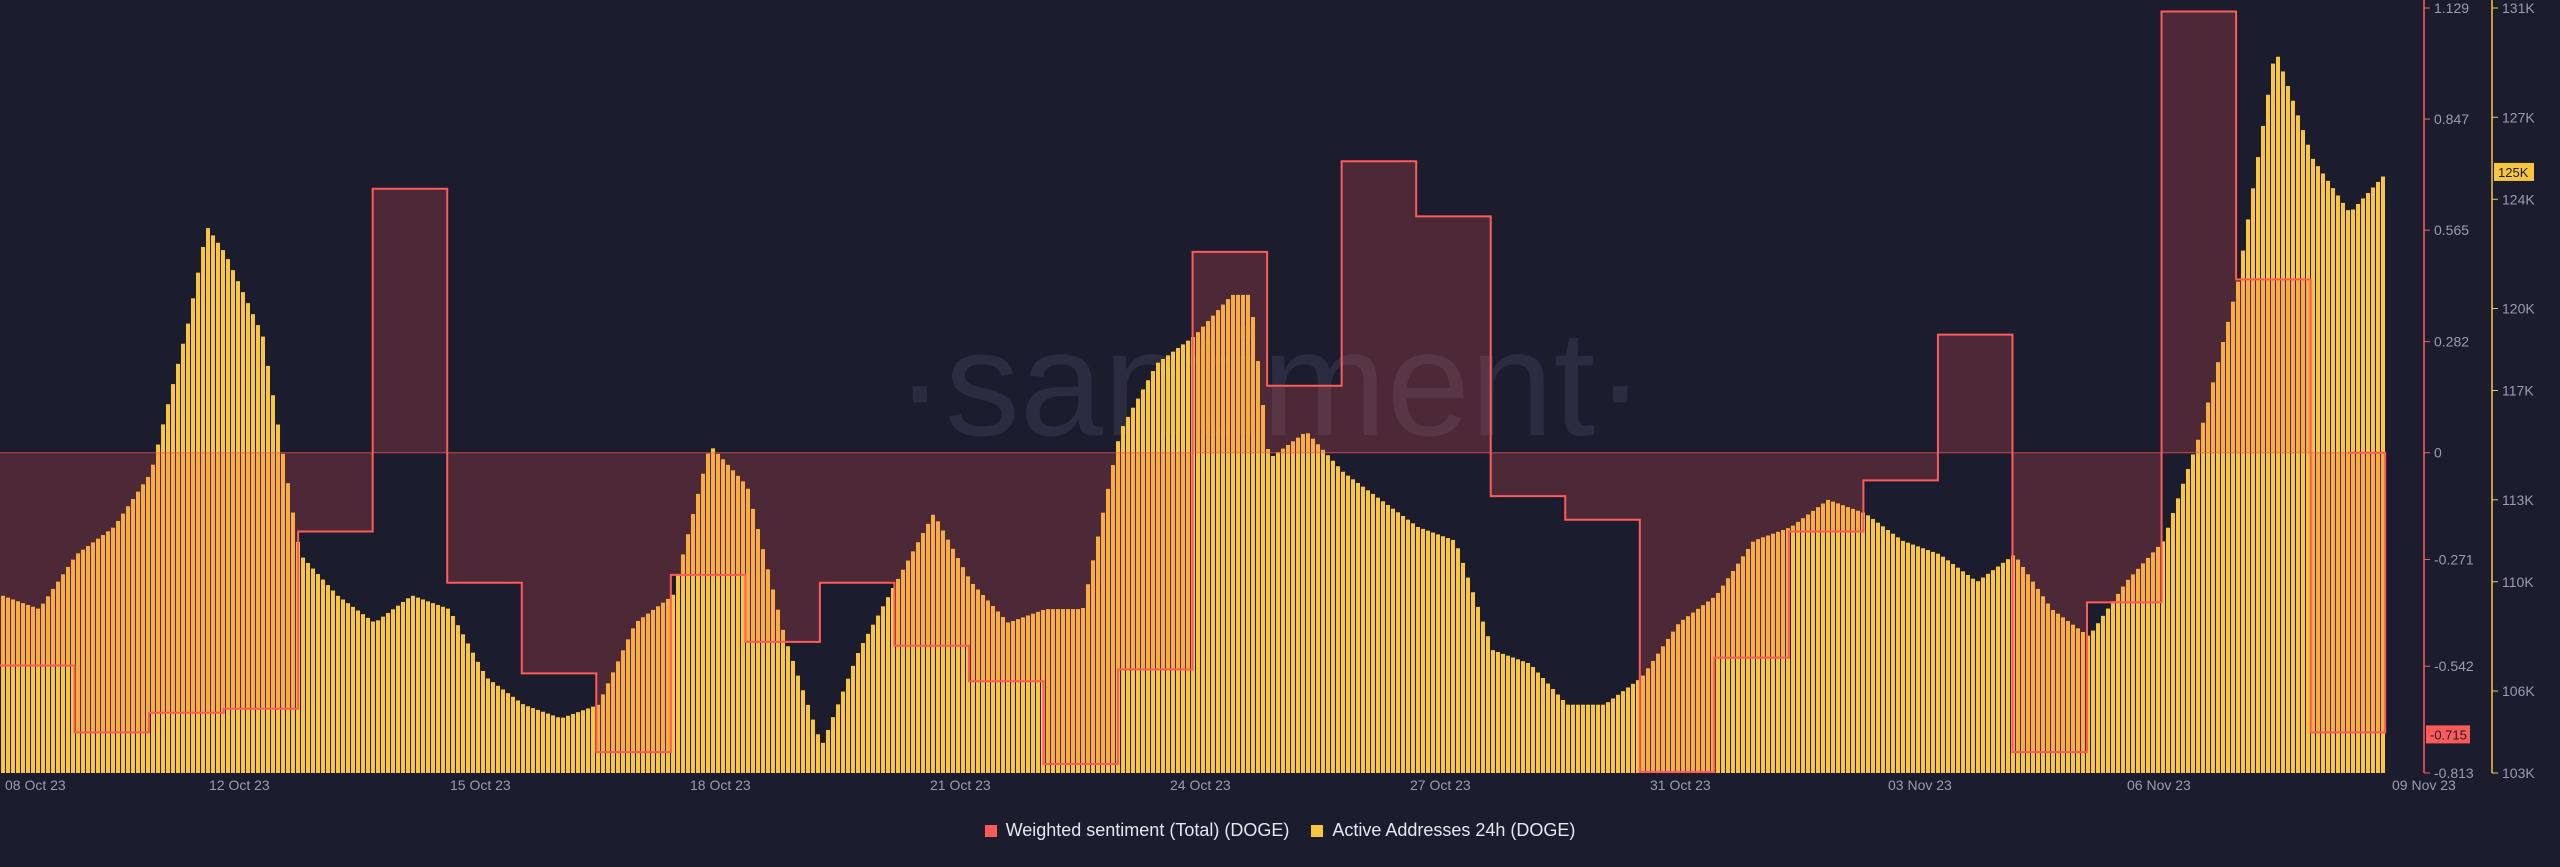 This screenshot has height=867, width=2560. What do you see at coordinates (1680, 785) in the screenshot?
I see `x-axis-label: 31 Oct 23` at bounding box center [1680, 785].